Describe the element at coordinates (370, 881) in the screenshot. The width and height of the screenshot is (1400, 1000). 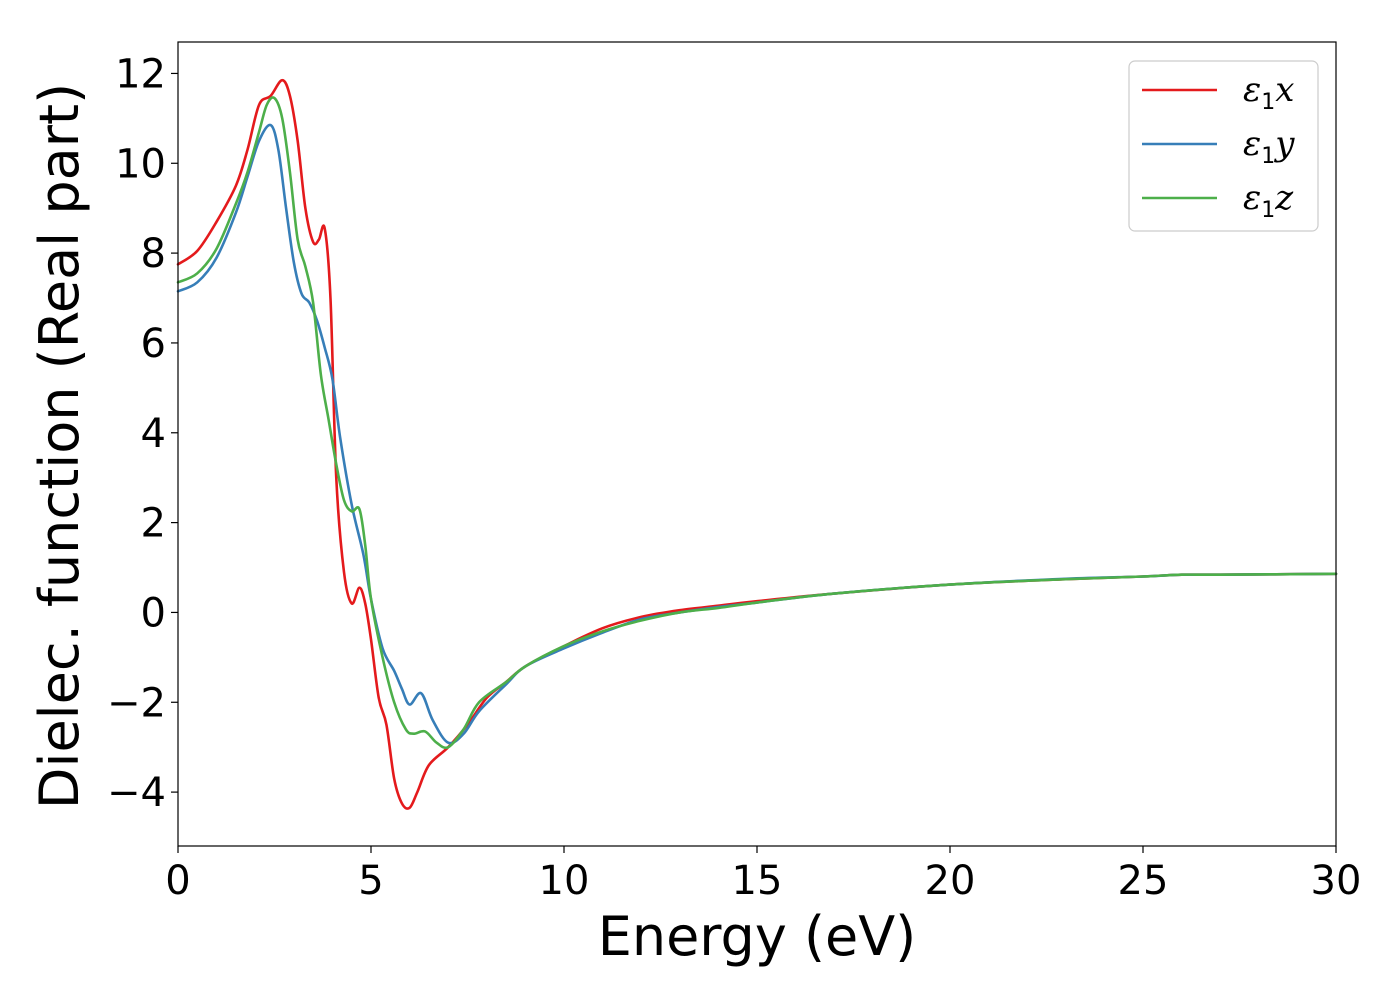
I see `x-tick-label: 5` at that location.